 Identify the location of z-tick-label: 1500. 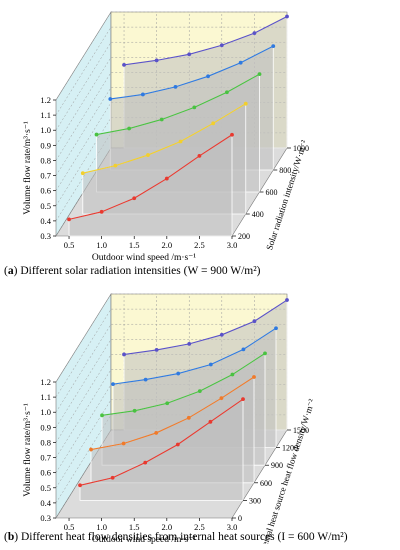
(301, 430).